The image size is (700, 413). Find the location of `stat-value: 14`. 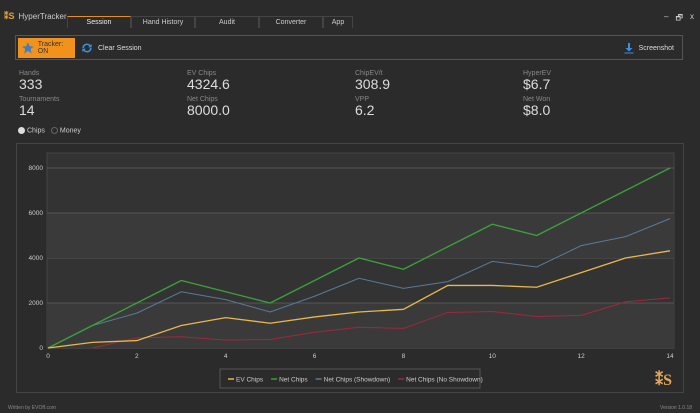

stat-value: 14 is located at coordinates (27, 110).